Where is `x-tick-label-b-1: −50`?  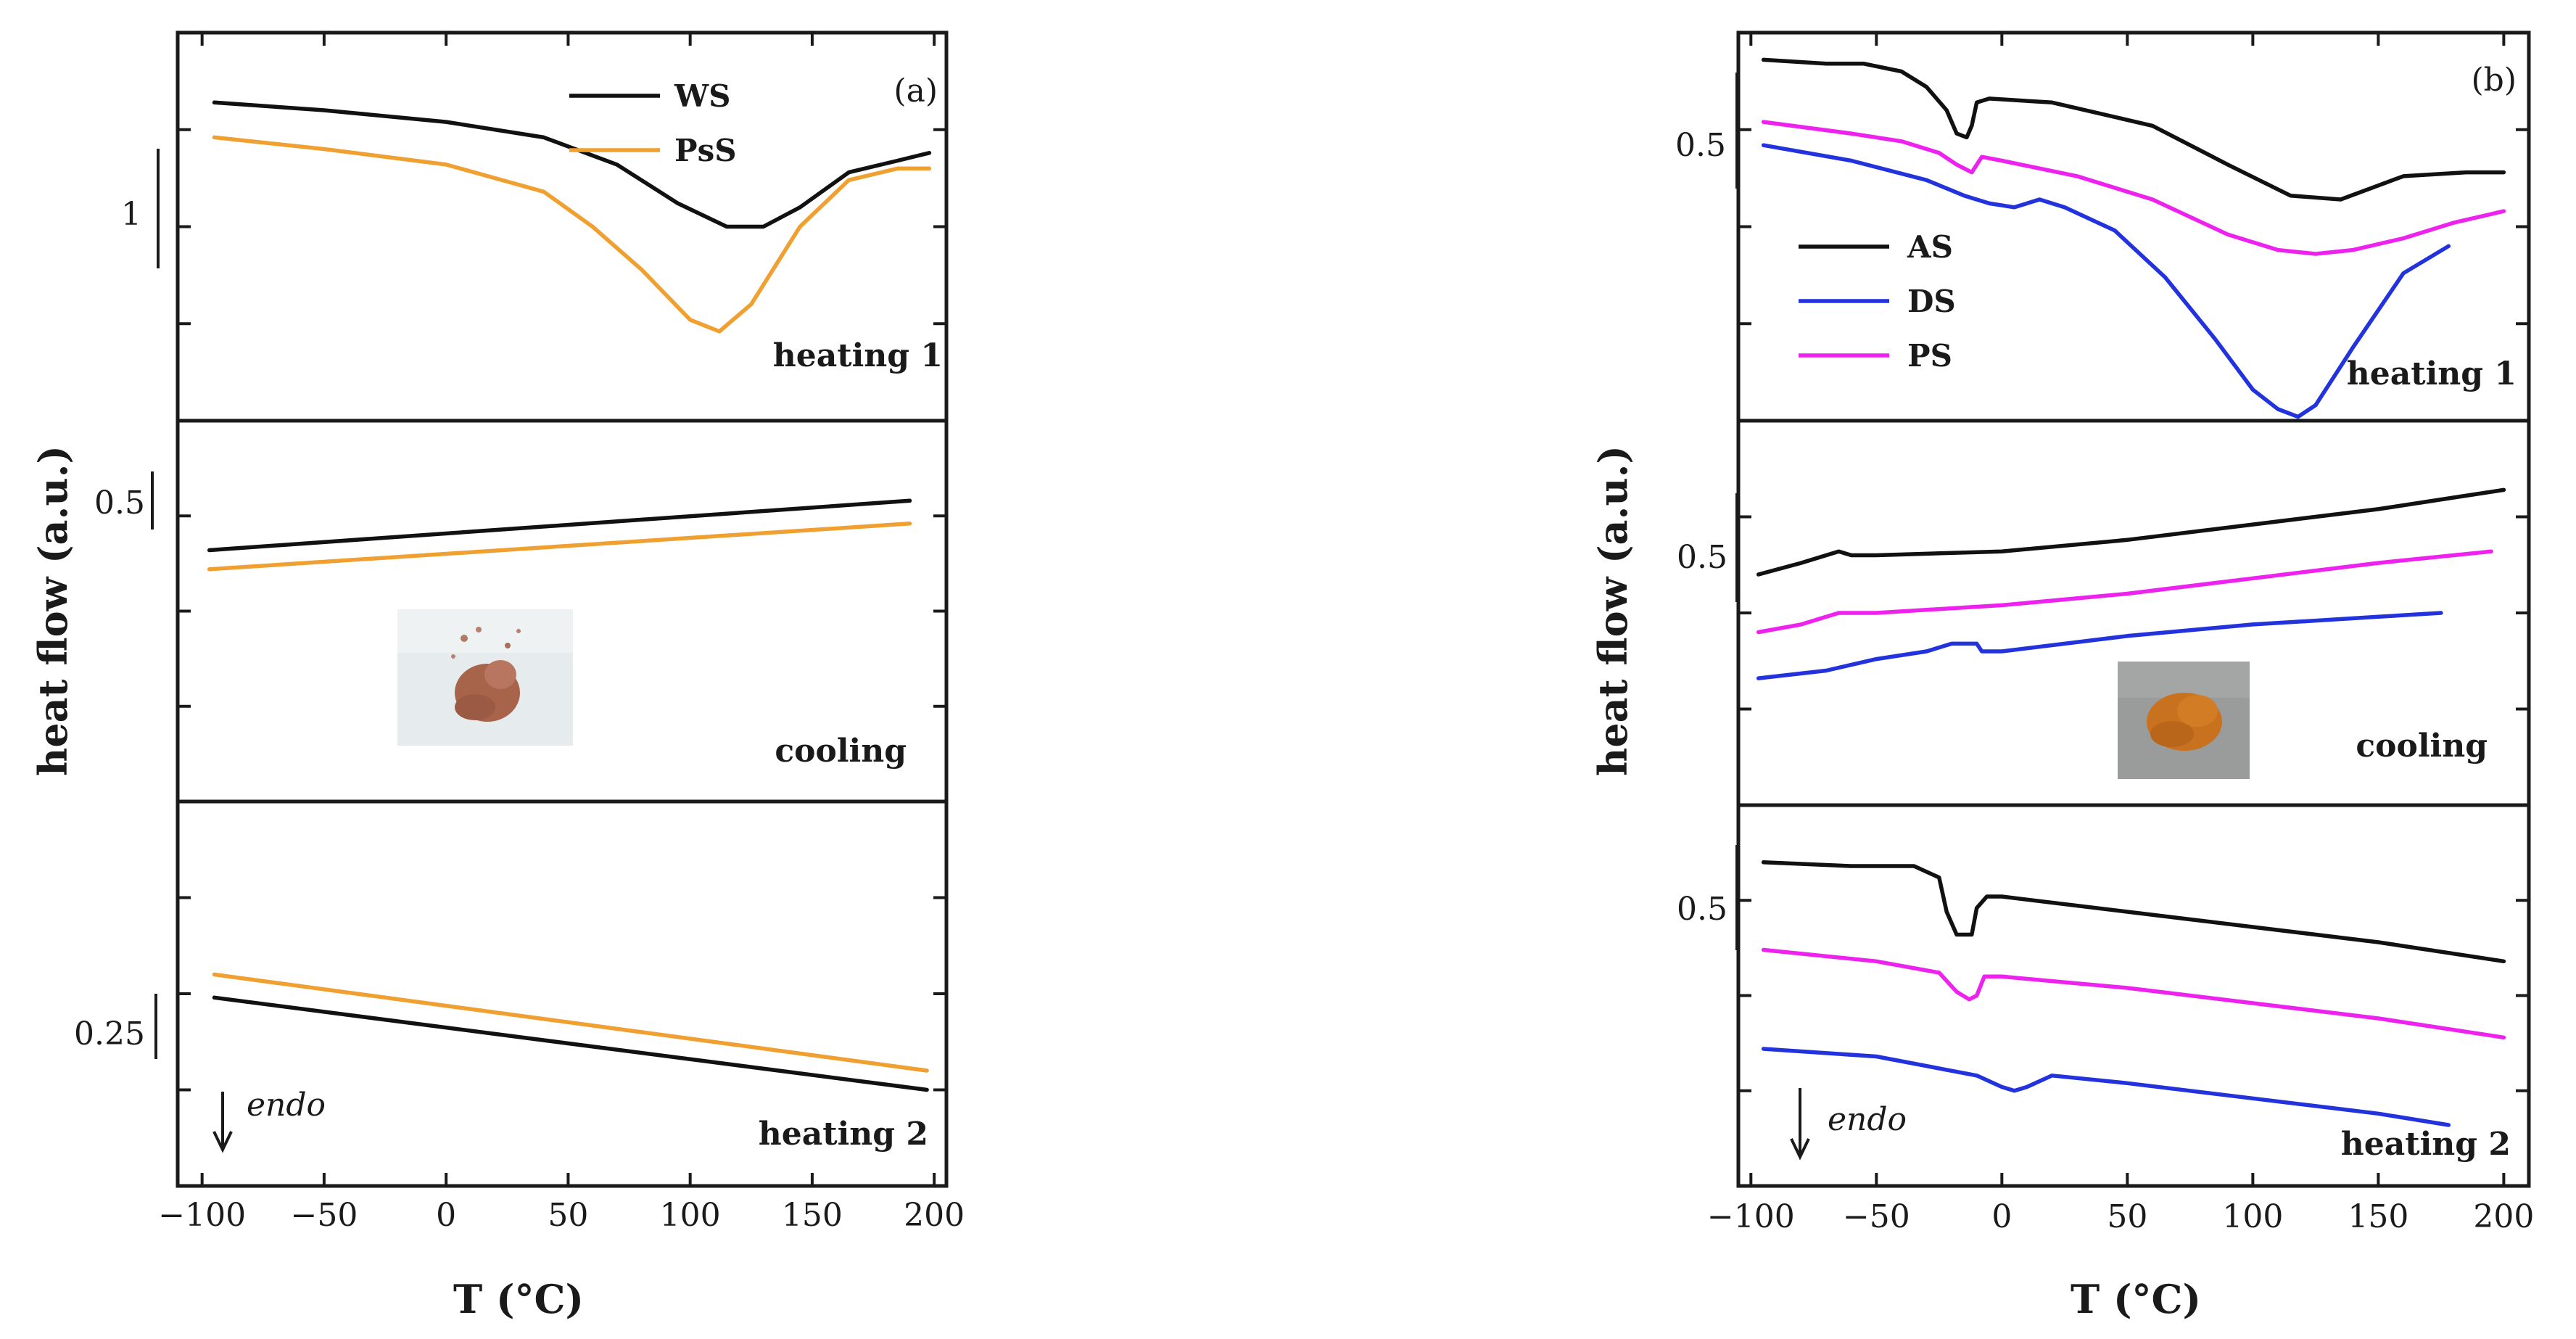
x-tick-label-b-1: −50 is located at coordinates (1877, 1216).